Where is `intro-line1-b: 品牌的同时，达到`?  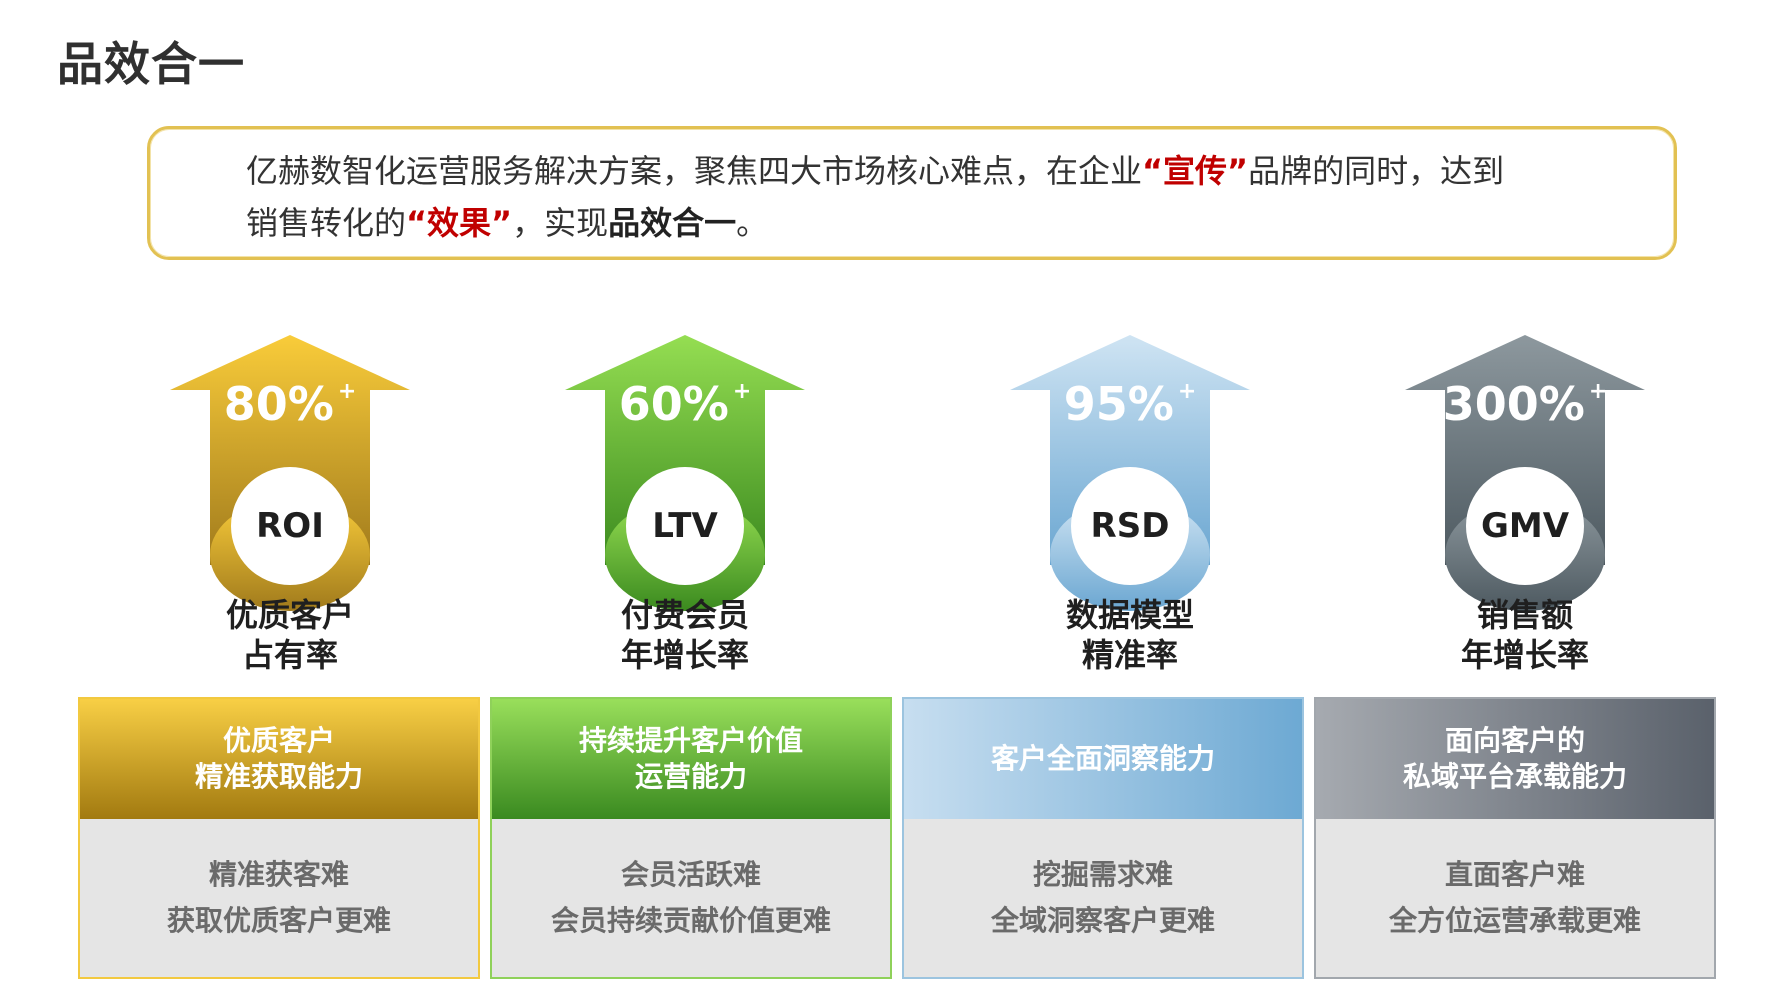 intro-line1-b: 品牌的同时，达到 is located at coordinates (1376, 171).